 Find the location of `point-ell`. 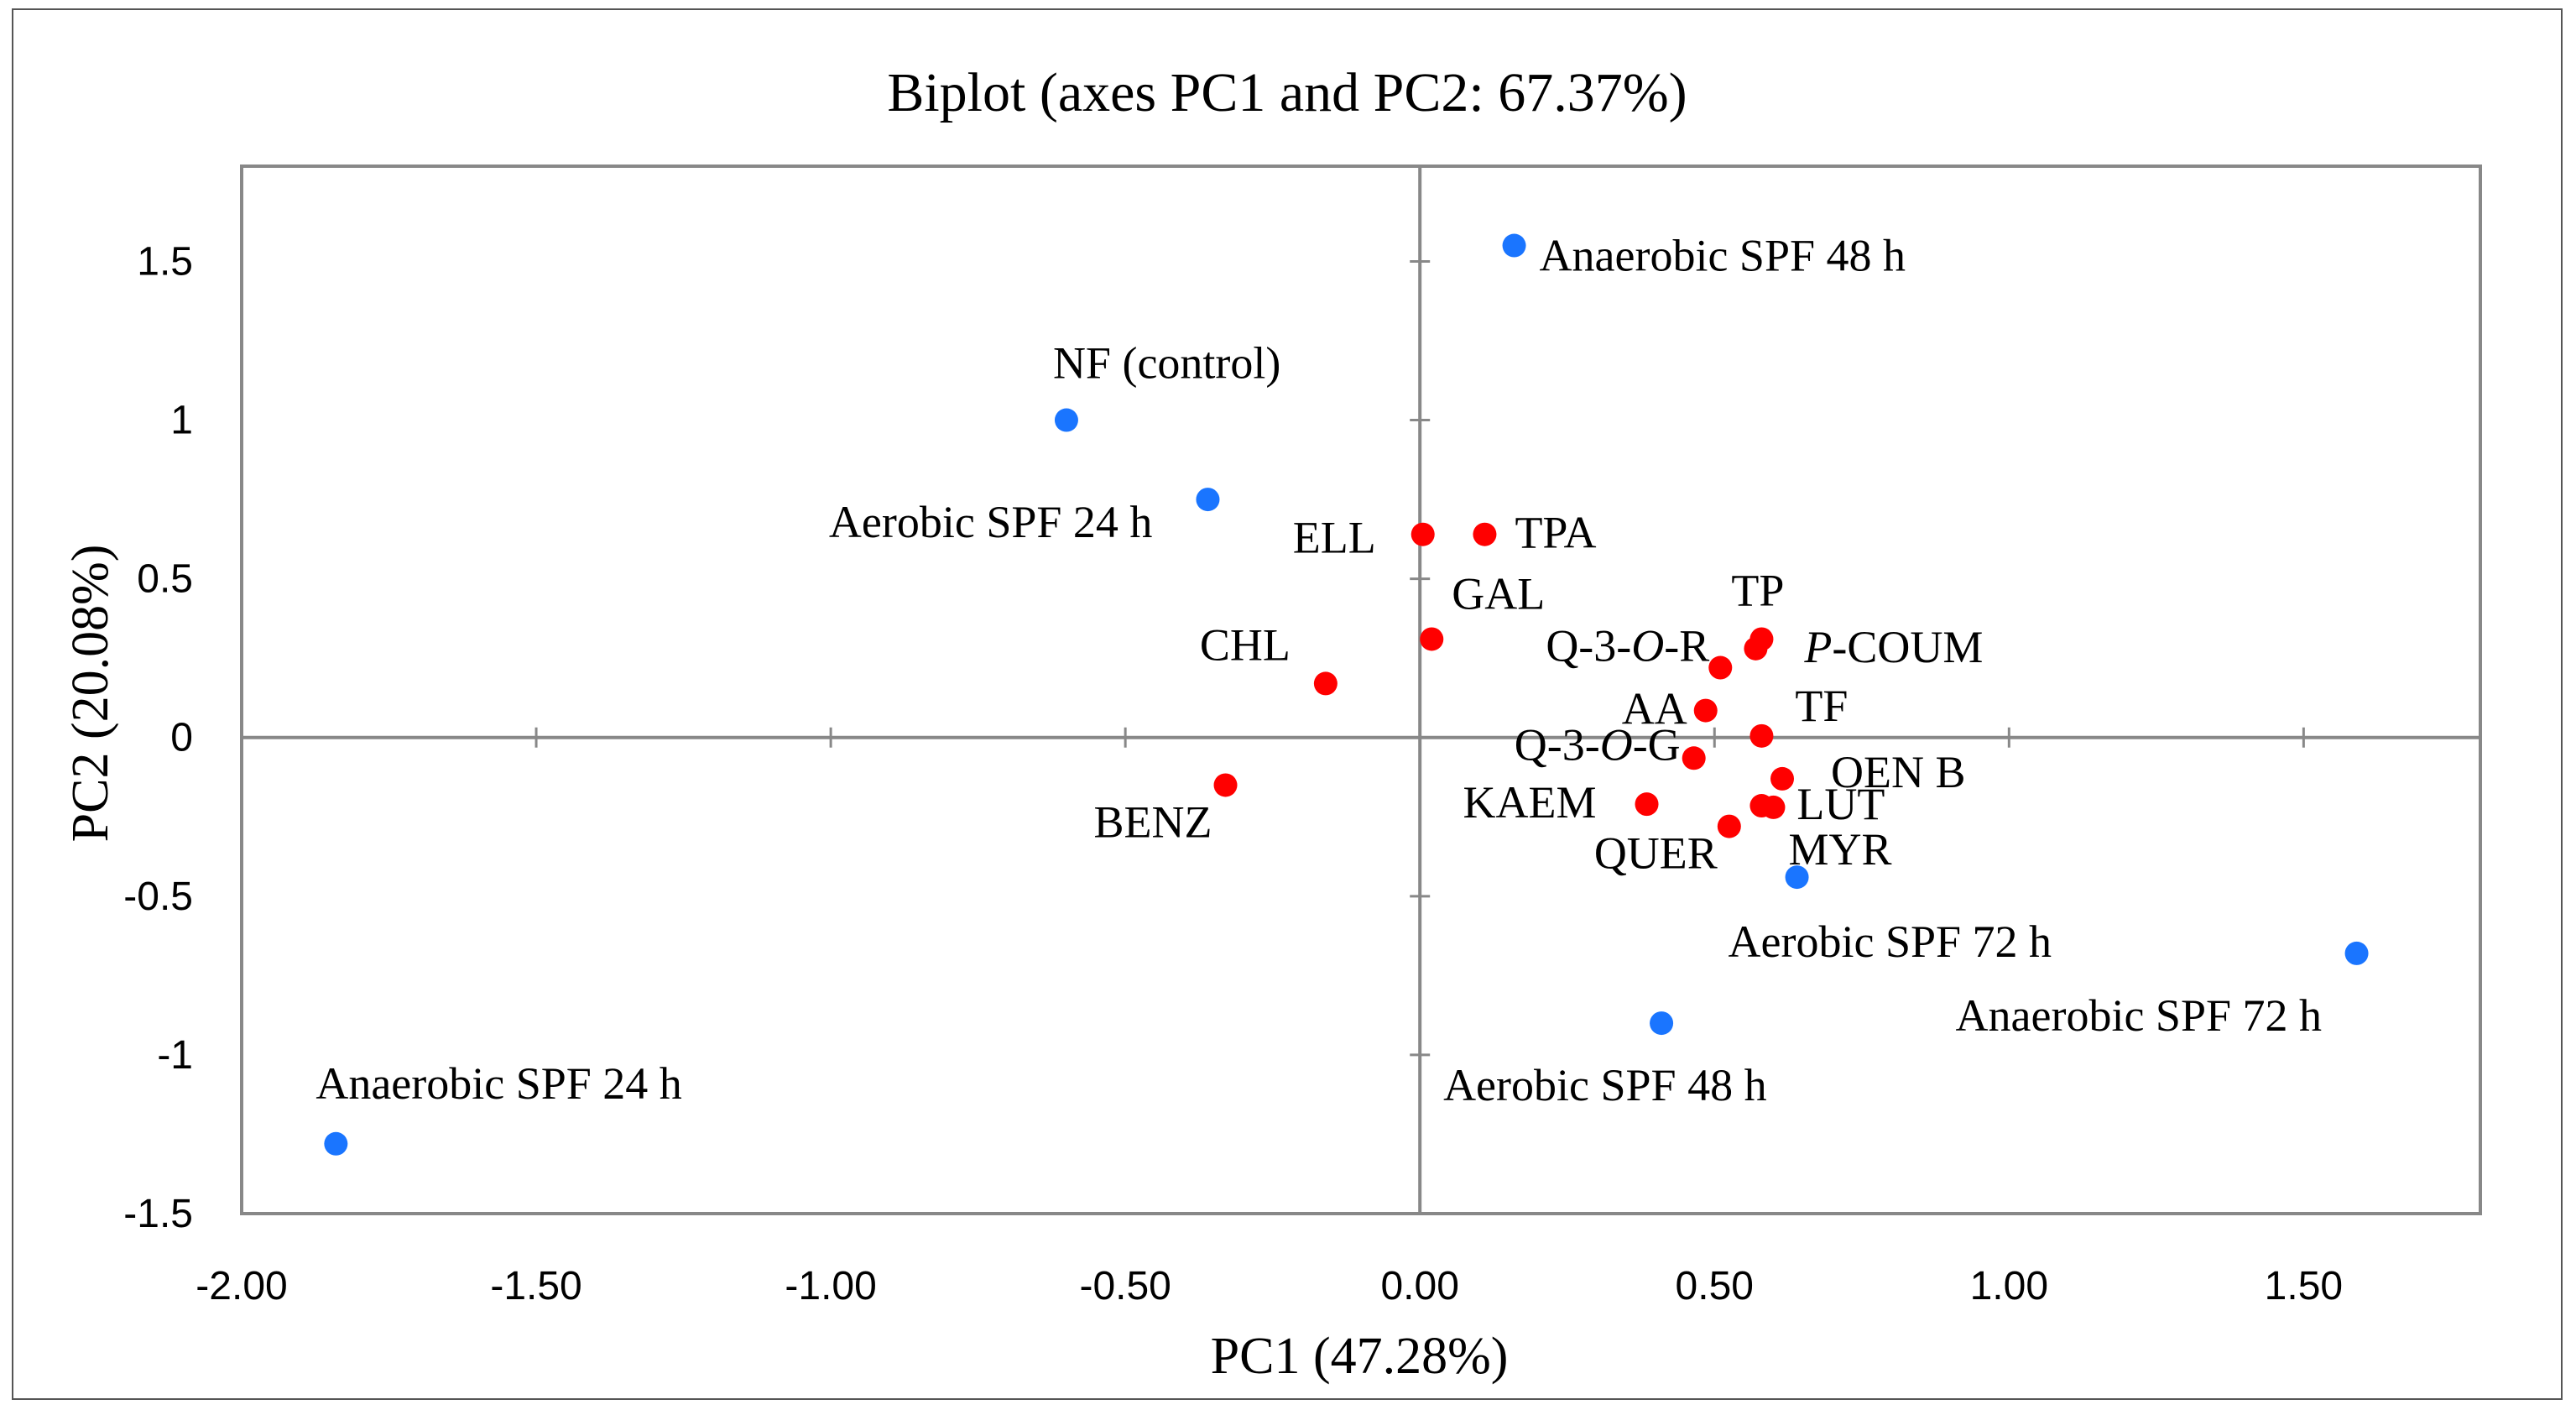

point-ell is located at coordinates (1423, 534).